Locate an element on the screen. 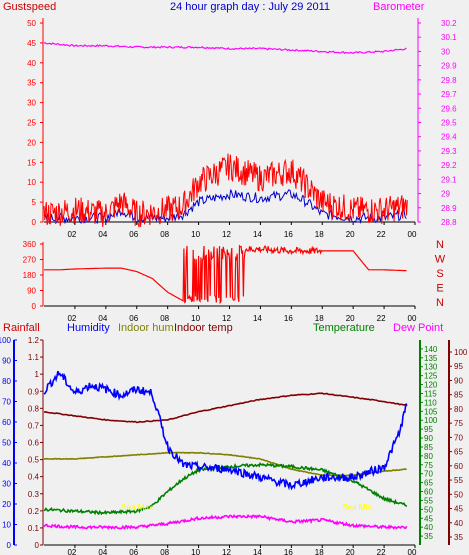 Image resolution: width=469 pixels, height=555 pixels. temperature-y-tick-label: 110 is located at coordinates (430, 402).